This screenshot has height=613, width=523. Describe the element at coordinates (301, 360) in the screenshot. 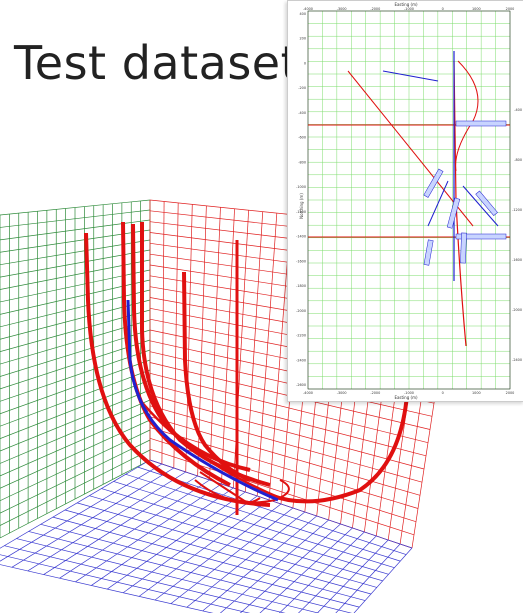

I see `y-tick-label: -2400` at that location.